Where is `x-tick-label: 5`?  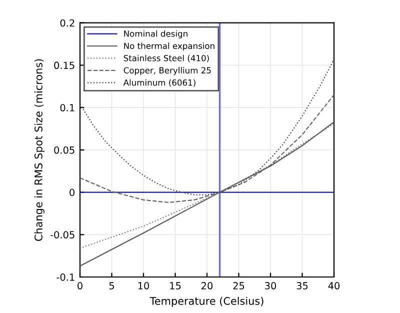
x-tick-label: 5 is located at coordinates (111, 286).